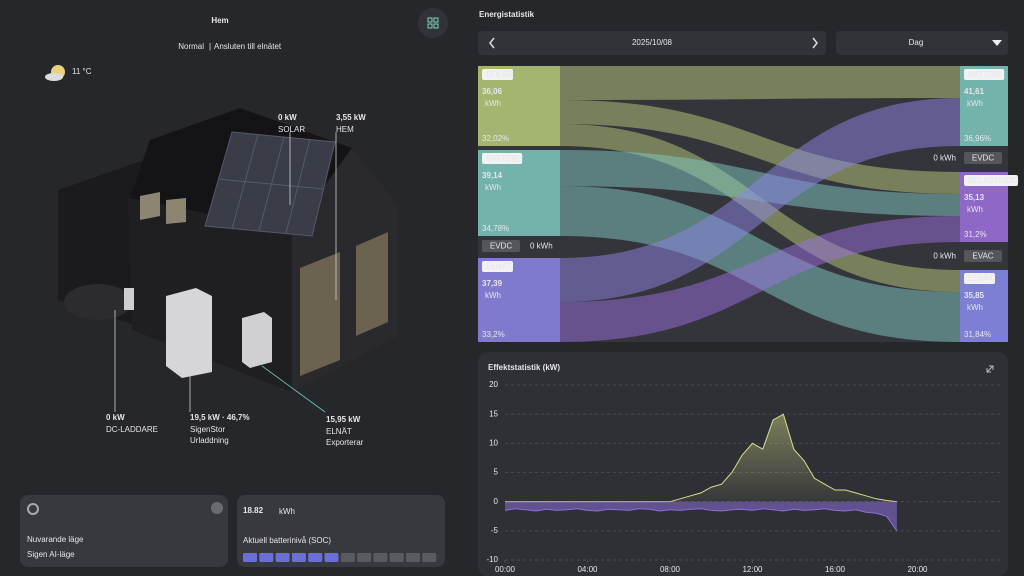 This screenshot has width=1024, height=576. I want to click on battery-label: Aktuell batterinivå (SOC), so click(287, 540).